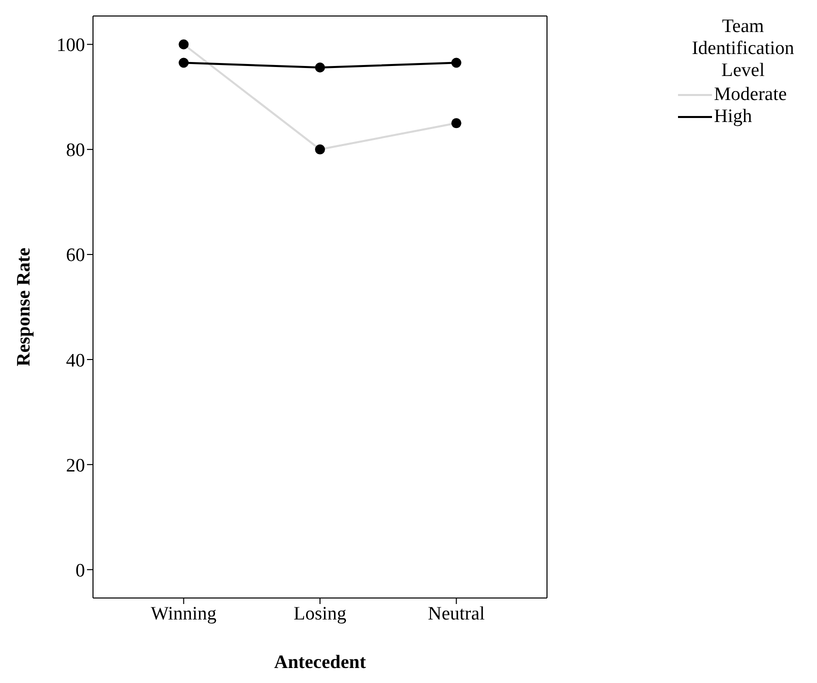  I want to click on y-tick-label: 80, so click(75, 151).